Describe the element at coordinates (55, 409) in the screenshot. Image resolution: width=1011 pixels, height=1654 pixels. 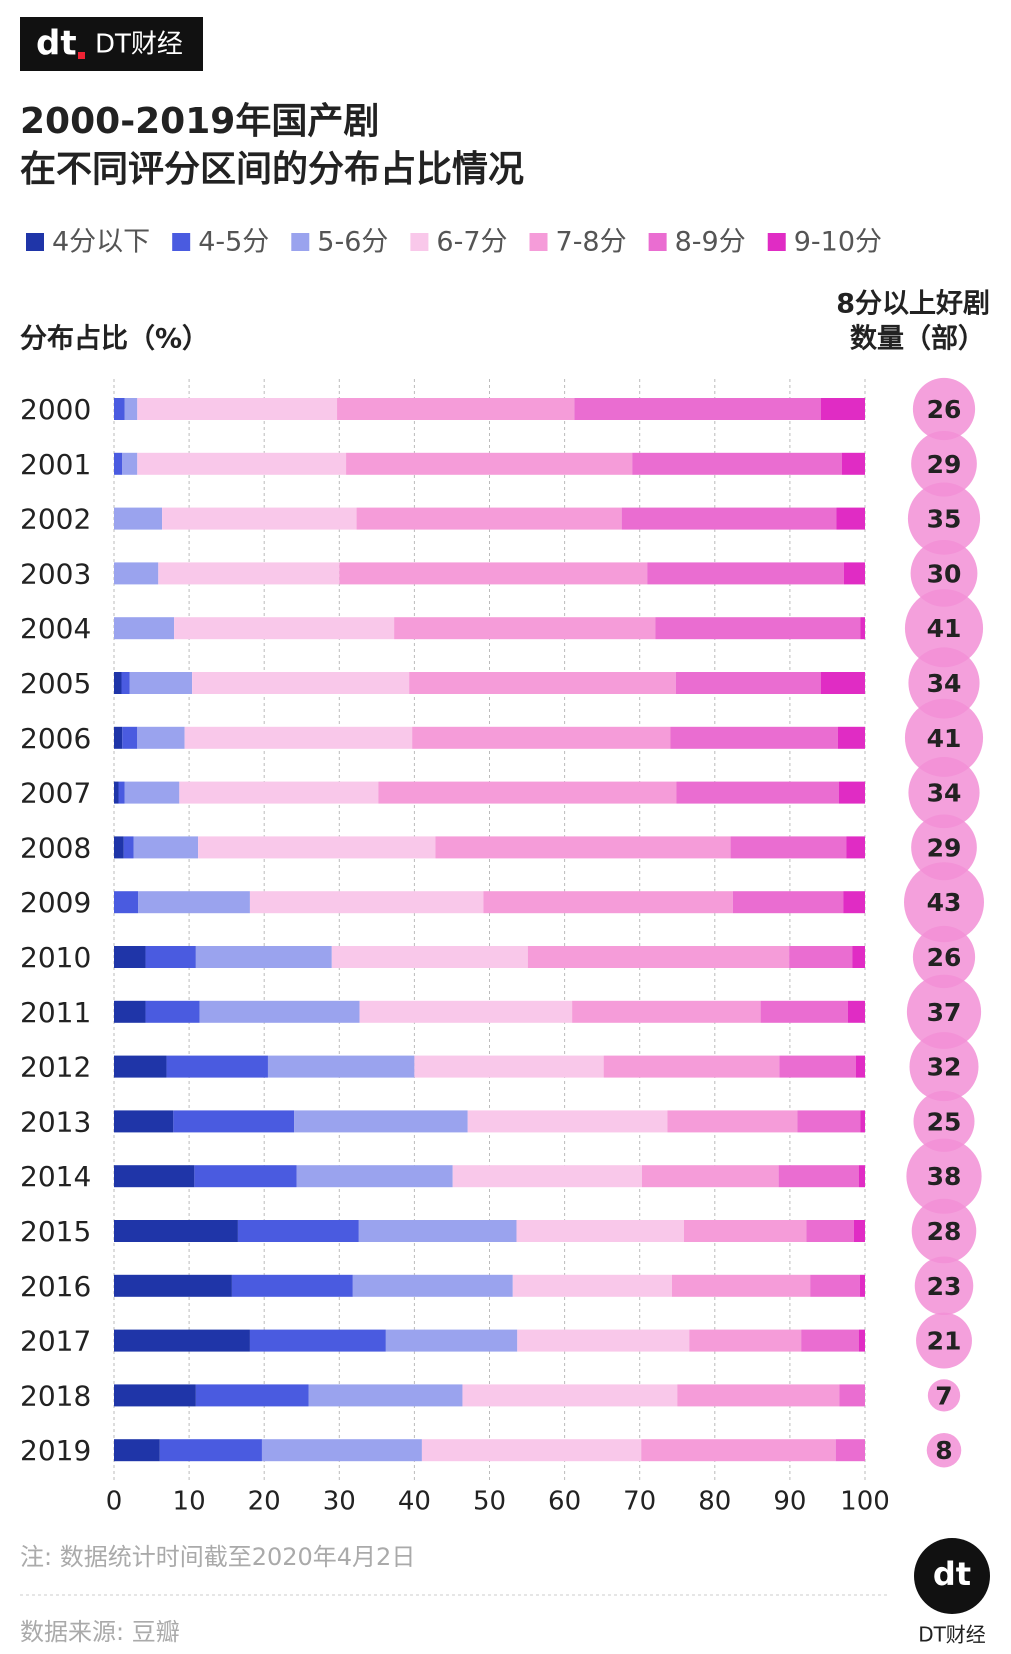
I see `y-tick-label: 2000` at that location.